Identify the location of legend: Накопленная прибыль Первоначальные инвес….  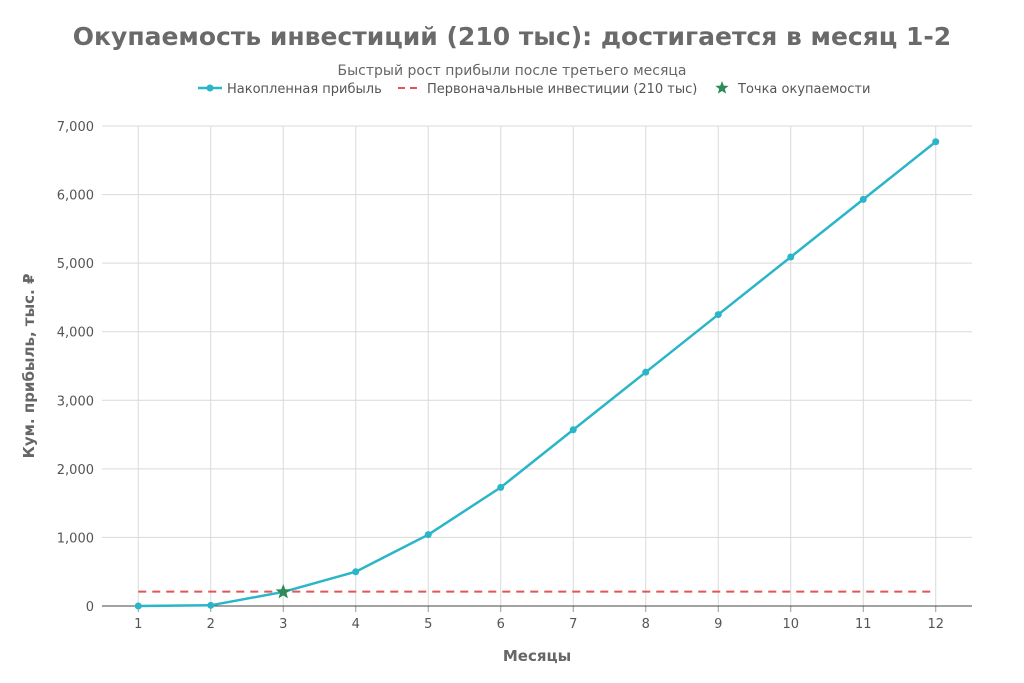
(534, 89).